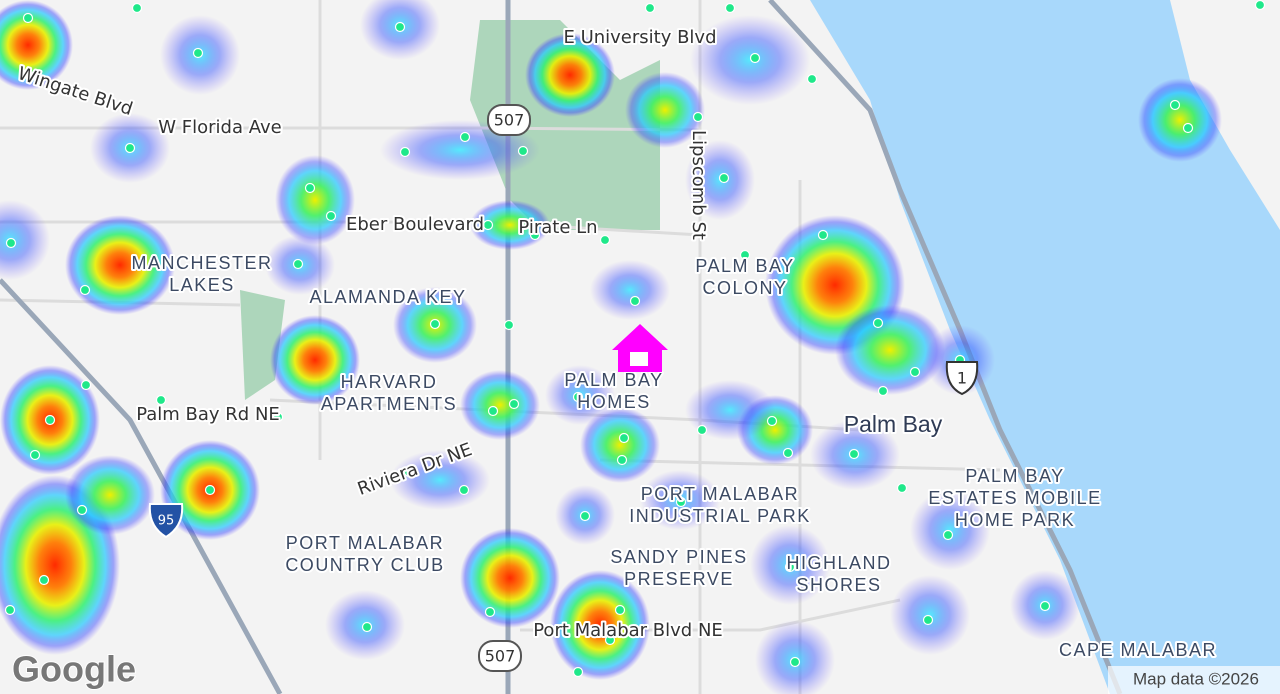 The height and width of the screenshot is (694, 1280). I want to click on shield-label: 507, so click(509, 120).